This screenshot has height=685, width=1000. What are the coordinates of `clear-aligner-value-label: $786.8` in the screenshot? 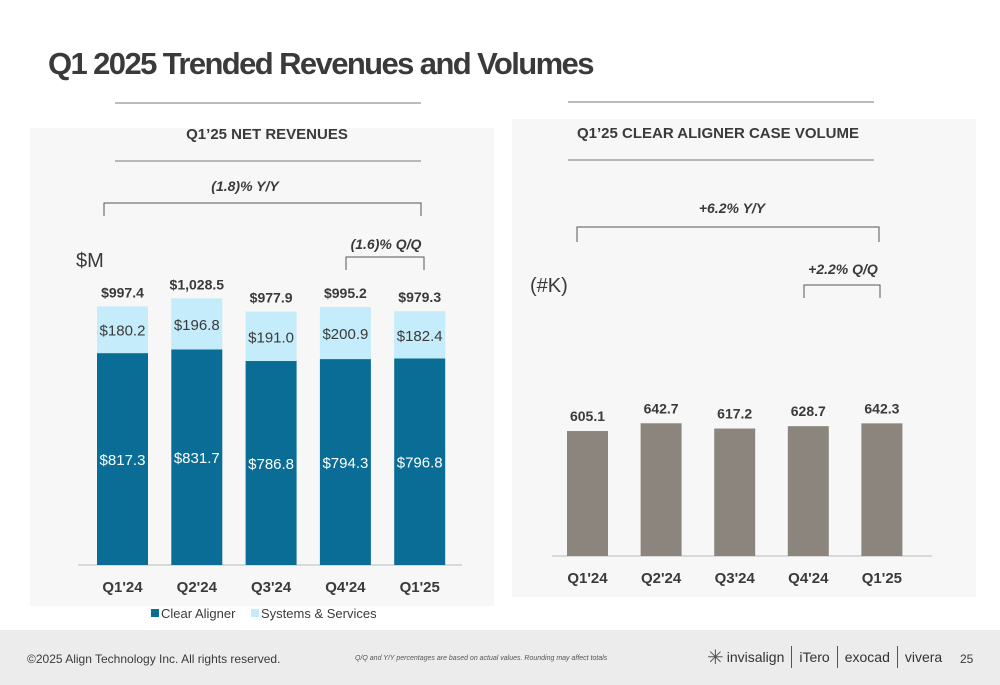 It's located at (271, 464).